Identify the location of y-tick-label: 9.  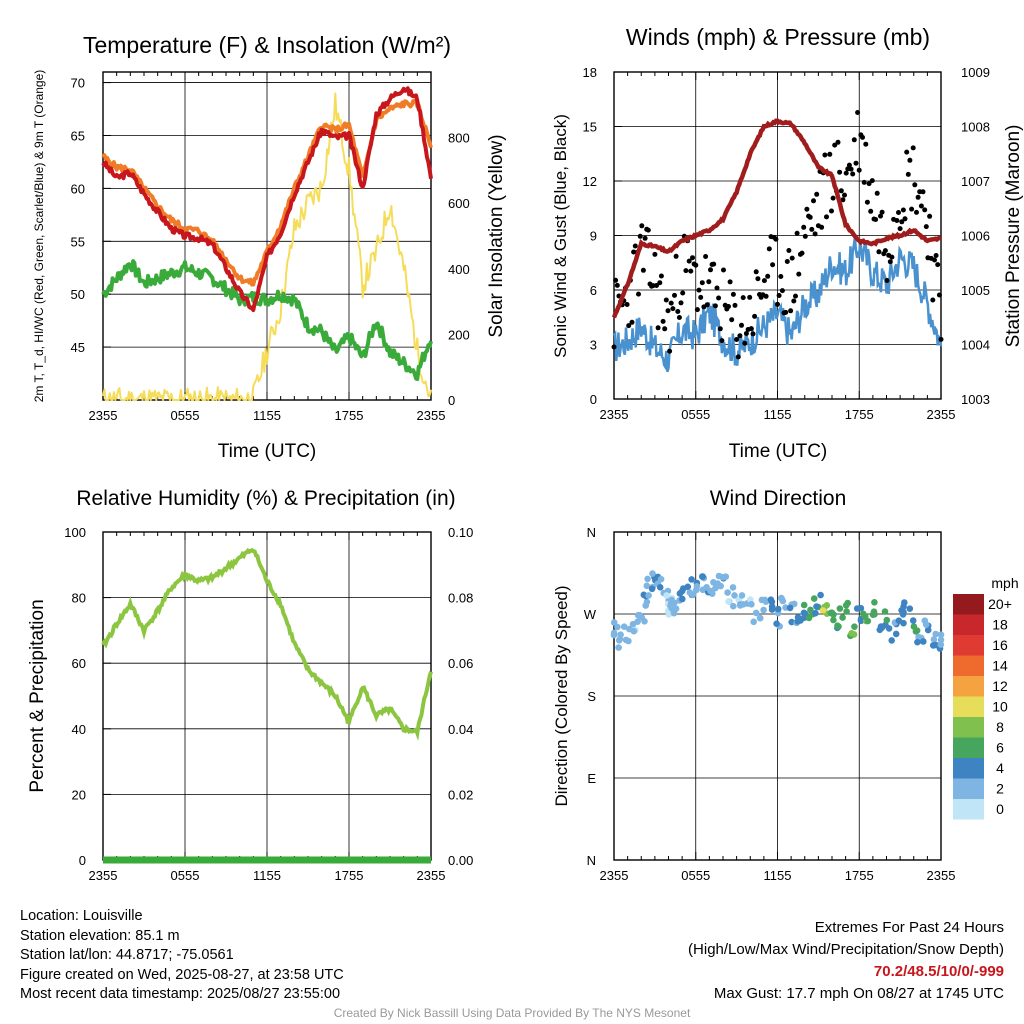
(593, 236).